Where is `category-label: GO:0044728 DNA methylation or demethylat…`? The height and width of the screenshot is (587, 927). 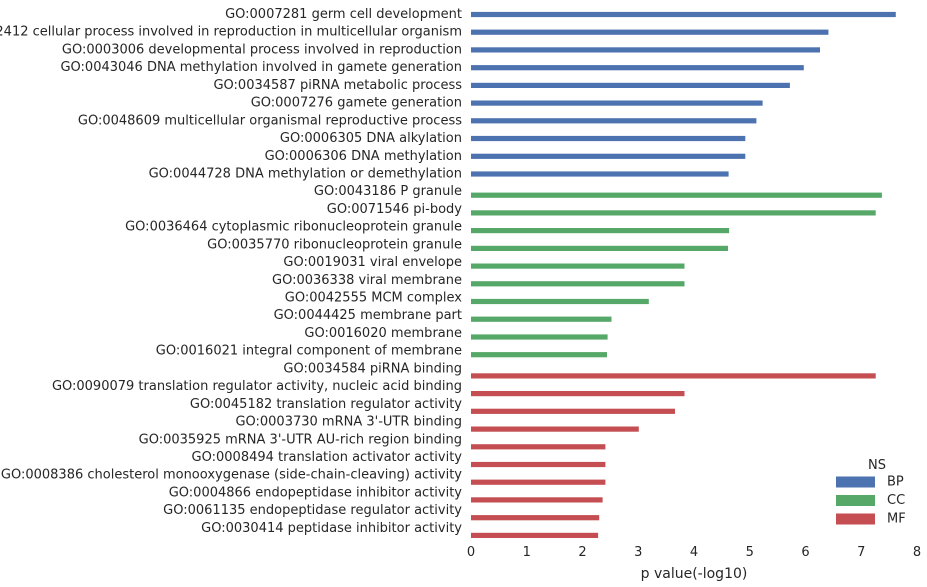
category-label: GO:0044728 DNA methylation or demethylat… is located at coordinates (305, 174).